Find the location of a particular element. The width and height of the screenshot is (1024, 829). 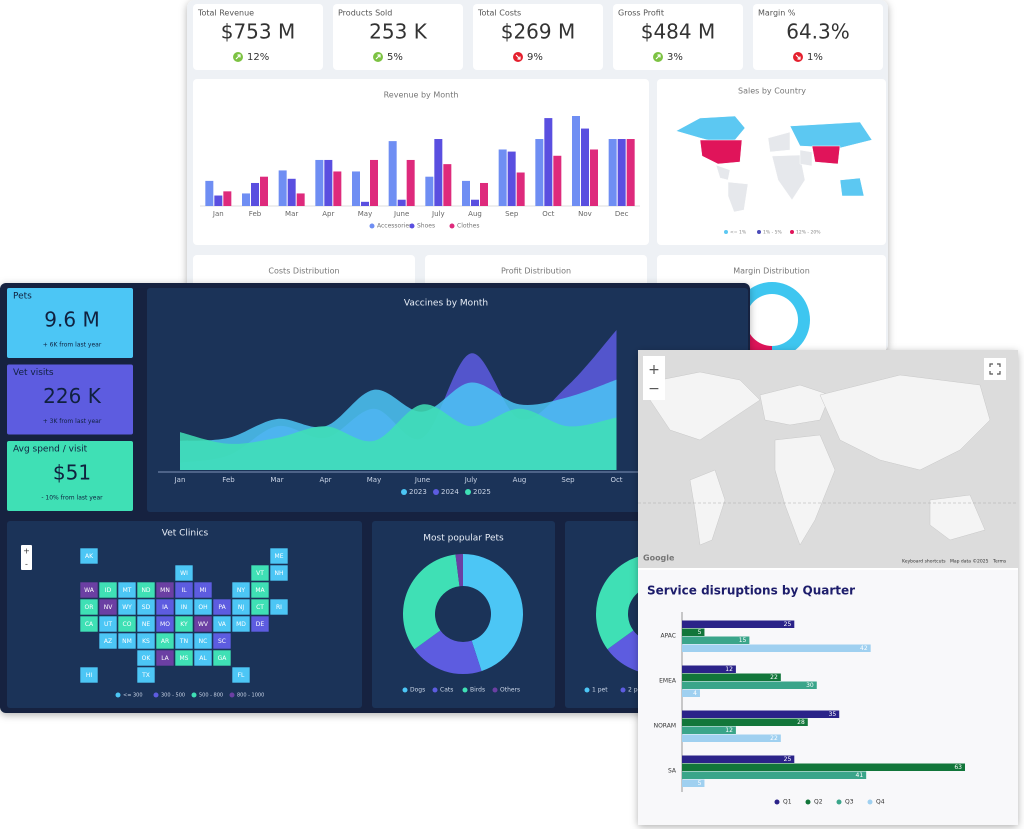

legend-label: Cats is located at coordinates (446, 690).